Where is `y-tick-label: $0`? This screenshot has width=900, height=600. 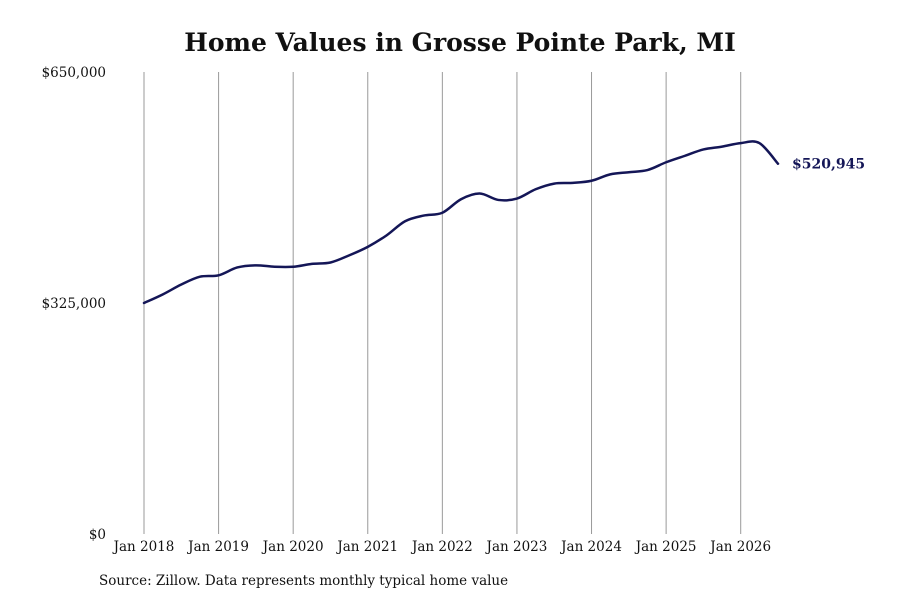 y-tick-label: $0 is located at coordinates (97, 535).